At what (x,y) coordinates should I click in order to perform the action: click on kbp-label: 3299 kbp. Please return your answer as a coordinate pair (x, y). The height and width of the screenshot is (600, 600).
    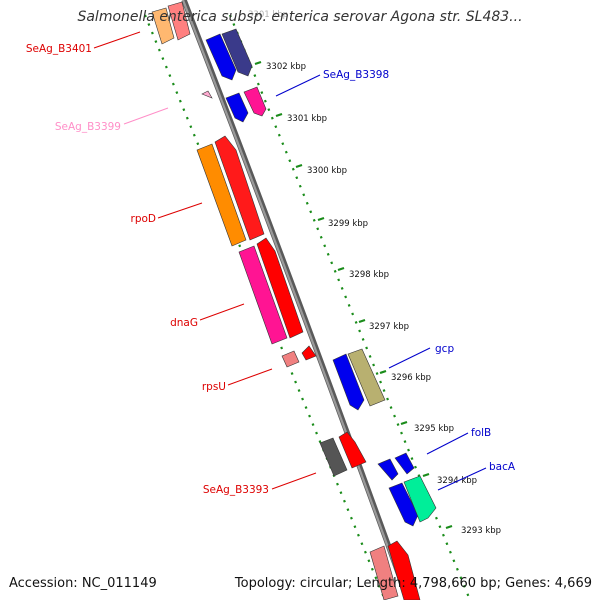
    Looking at the image, I should click on (348, 224).